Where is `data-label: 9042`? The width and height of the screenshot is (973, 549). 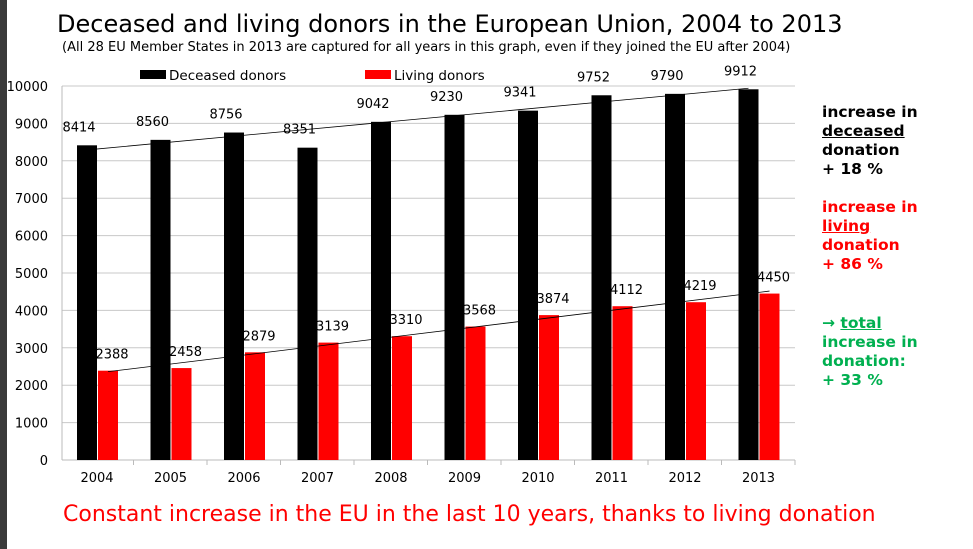 data-label: 9042 is located at coordinates (372, 104).